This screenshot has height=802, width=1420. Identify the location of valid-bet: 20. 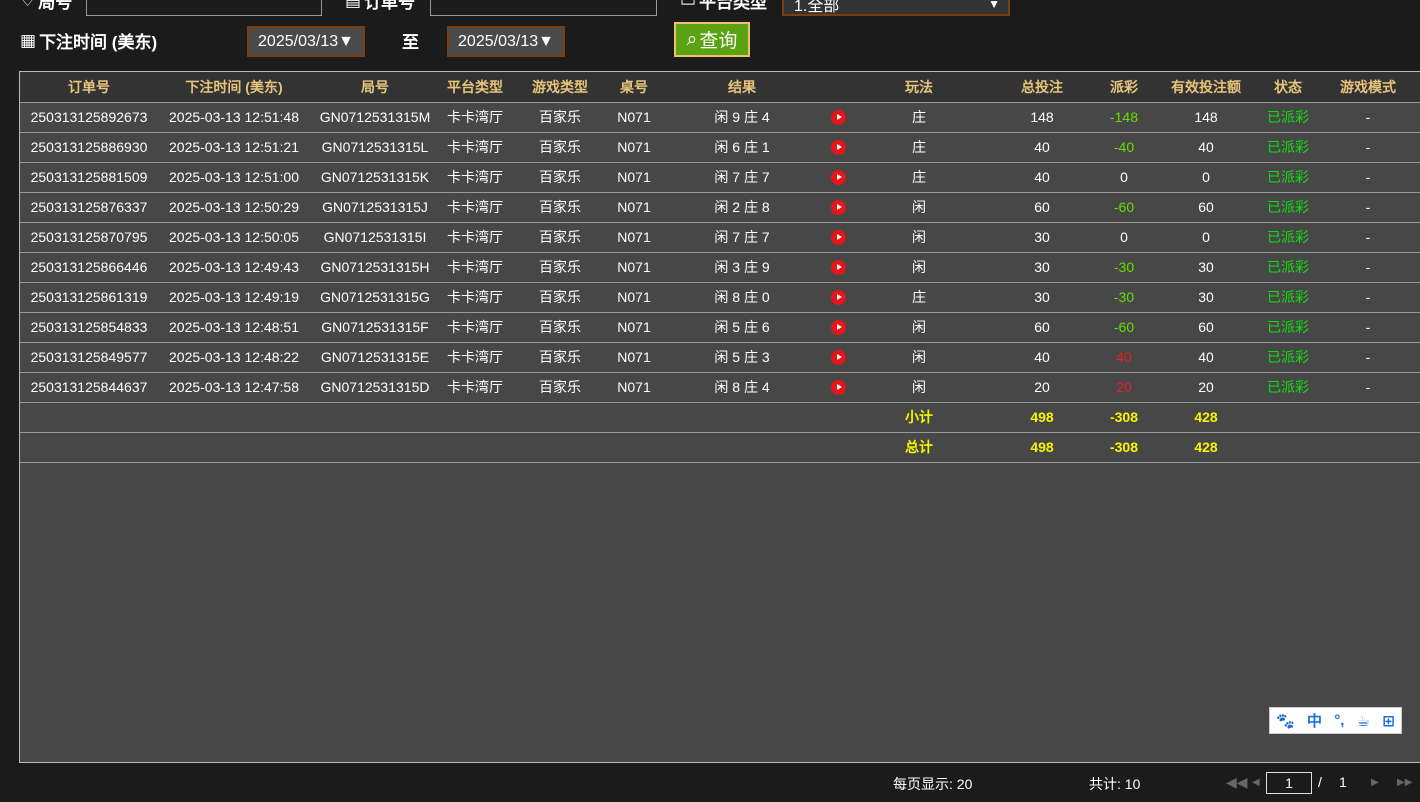
(1206, 387).